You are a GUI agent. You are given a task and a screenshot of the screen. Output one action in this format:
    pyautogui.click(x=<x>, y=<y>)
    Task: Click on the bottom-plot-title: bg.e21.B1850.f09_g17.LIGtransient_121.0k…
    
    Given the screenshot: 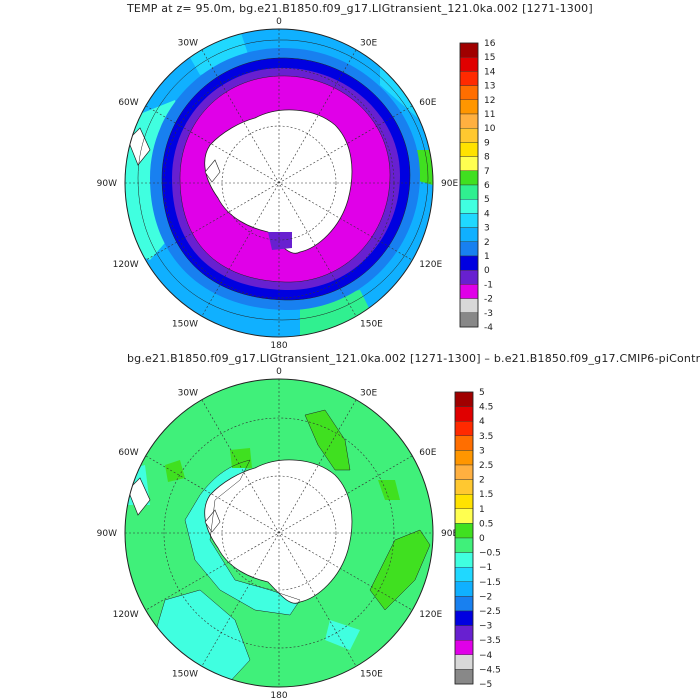 What is the action you would take?
    pyautogui.click(x=413, y=358)
    